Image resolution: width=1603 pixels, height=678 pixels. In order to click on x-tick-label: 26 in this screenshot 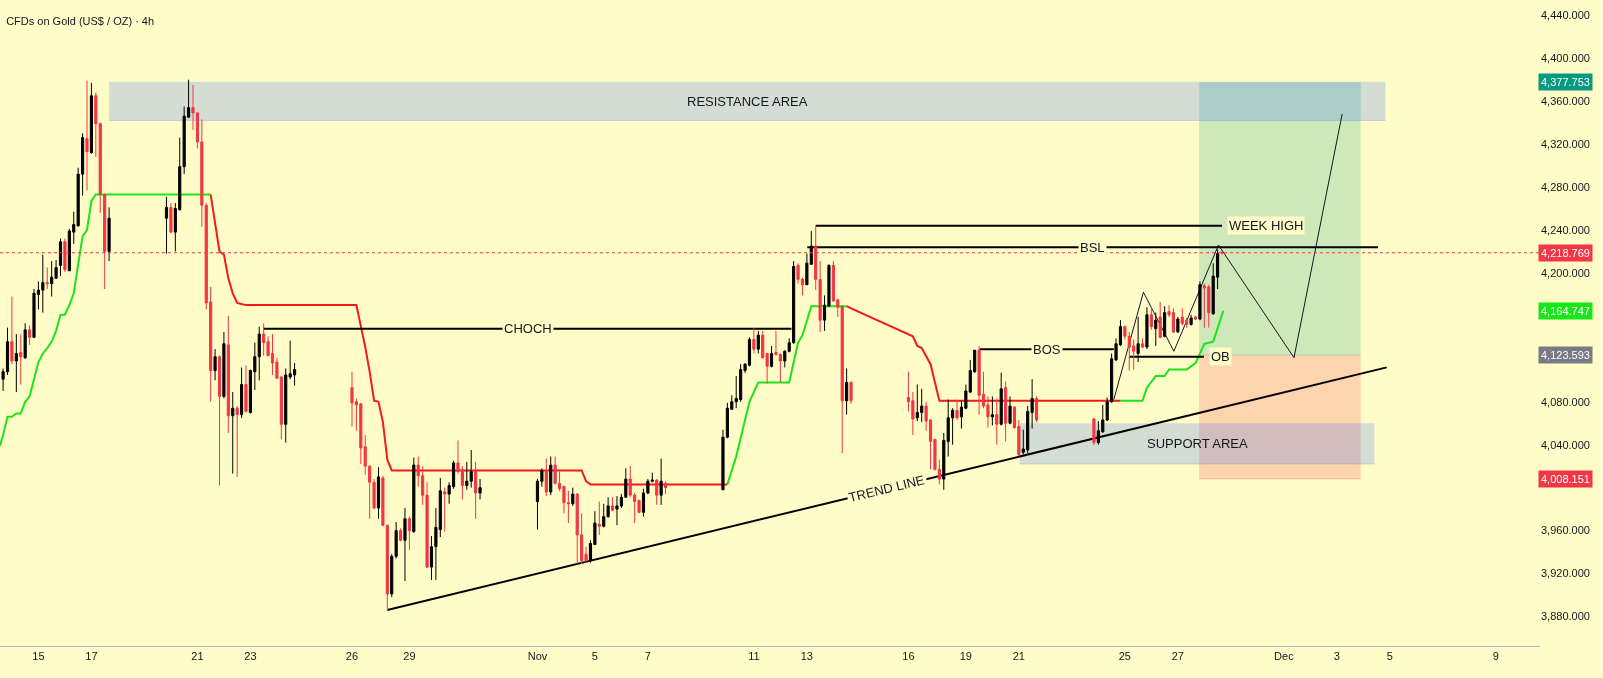, I will do `click(352, 656)`.